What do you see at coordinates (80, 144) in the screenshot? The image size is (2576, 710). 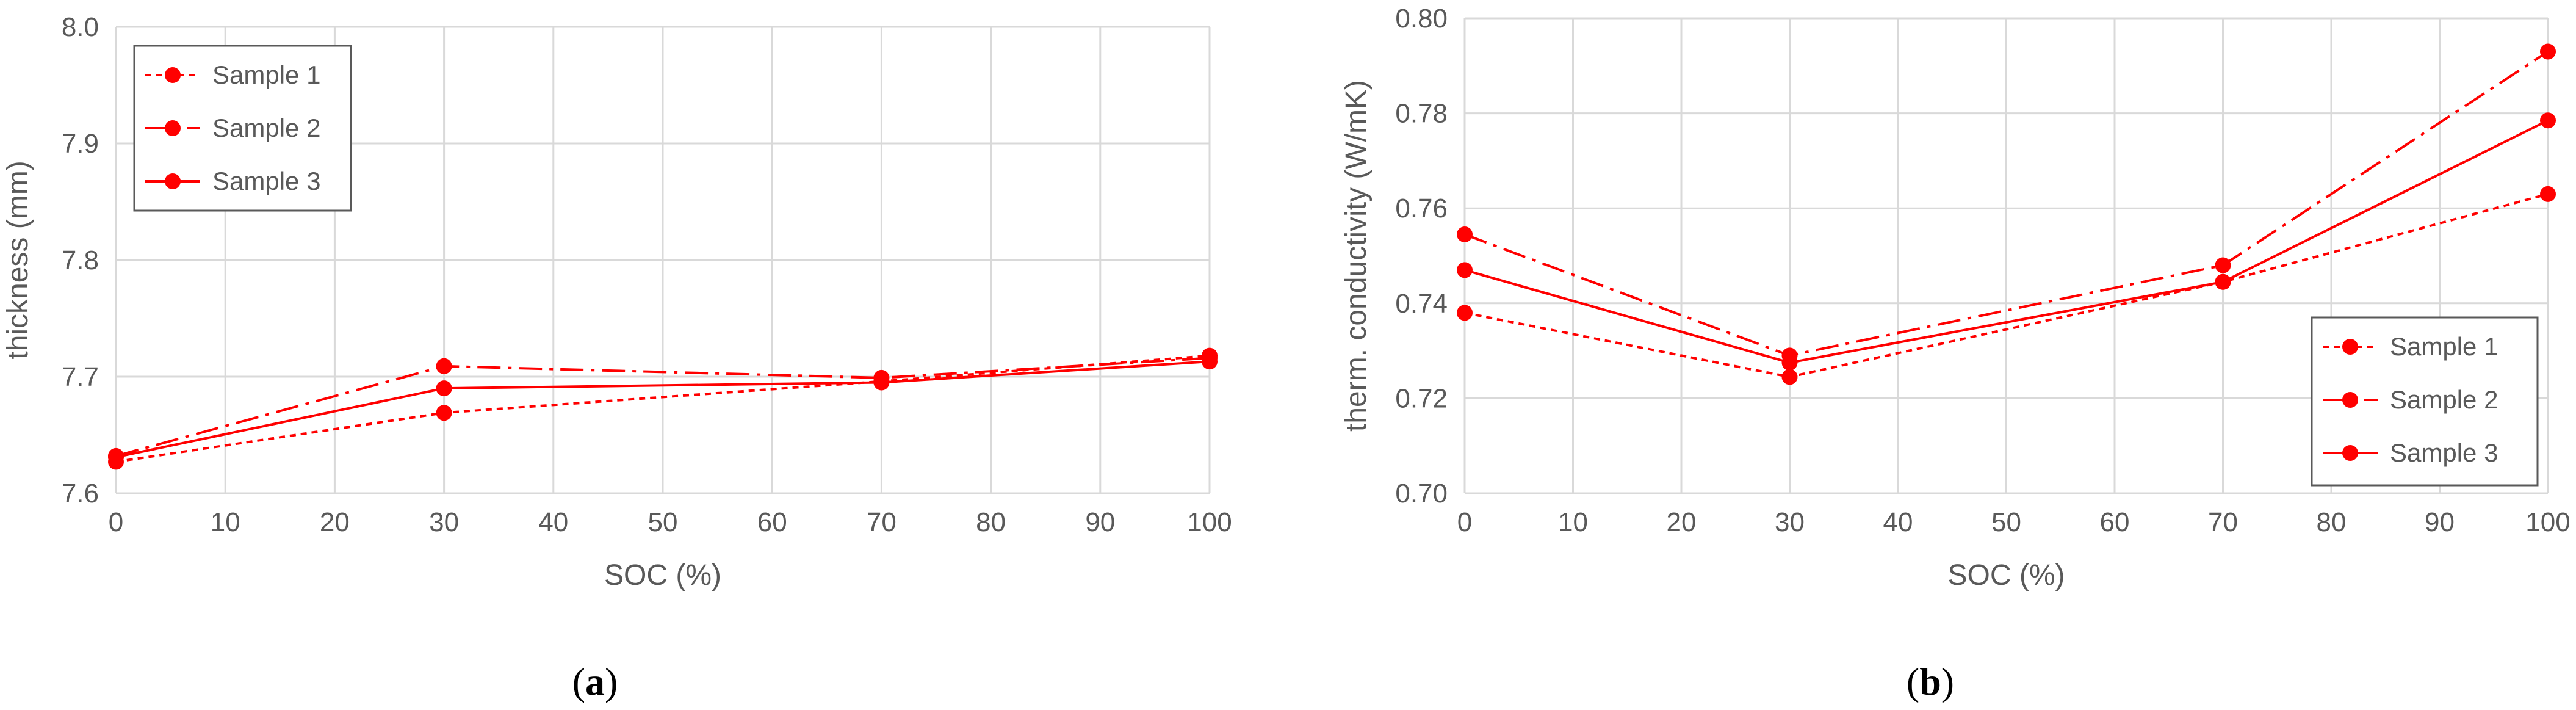 I see `y-tick-label: 7.9` at bounding box center [80, 144].